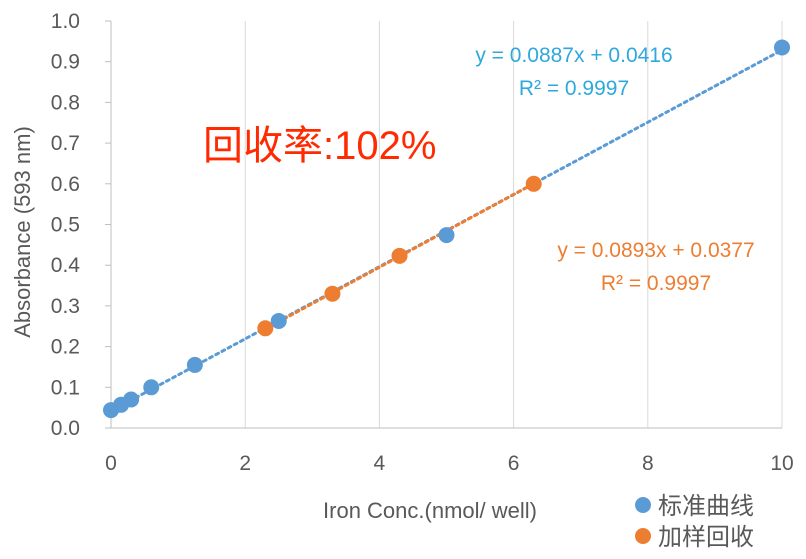  What do you see at coordinates (65, 387) in the screenshot?
I see `y-tick-label: 0.1` at bounding box center [65, 387].